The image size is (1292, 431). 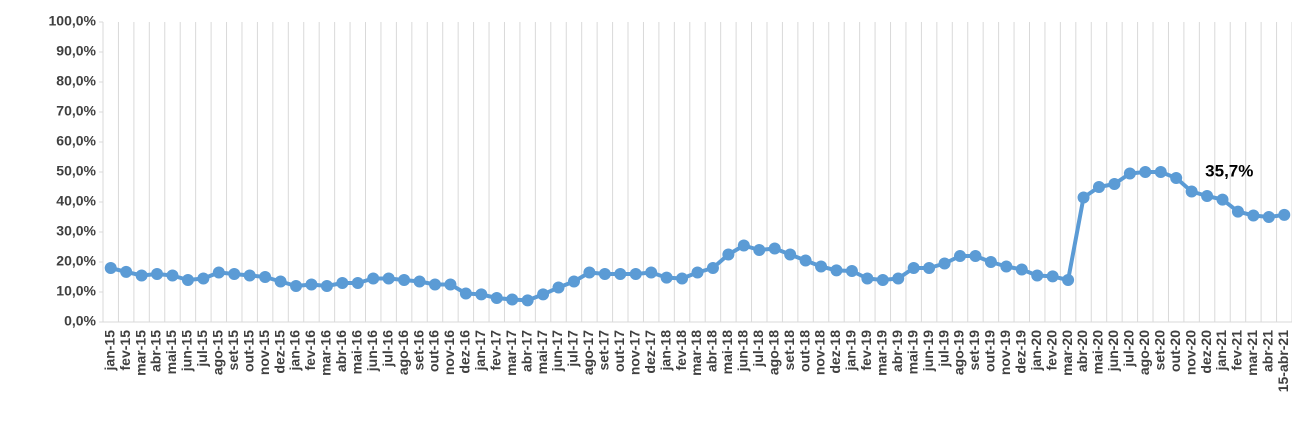 I want to click on x-tick-label: jan-21, so click(x=1221, y=351).